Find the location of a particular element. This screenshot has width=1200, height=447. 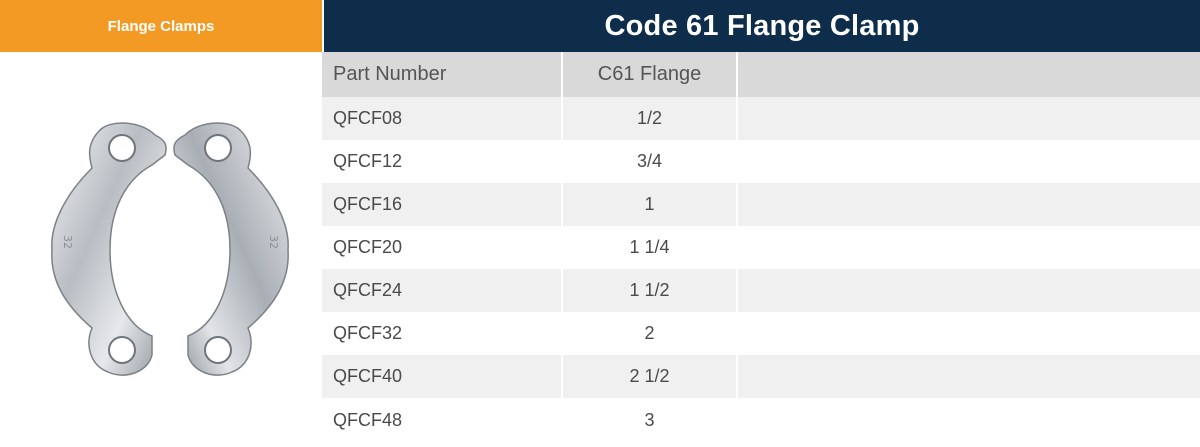

table-row: QFCF12 3/4 is located at coordinates (761, 161).